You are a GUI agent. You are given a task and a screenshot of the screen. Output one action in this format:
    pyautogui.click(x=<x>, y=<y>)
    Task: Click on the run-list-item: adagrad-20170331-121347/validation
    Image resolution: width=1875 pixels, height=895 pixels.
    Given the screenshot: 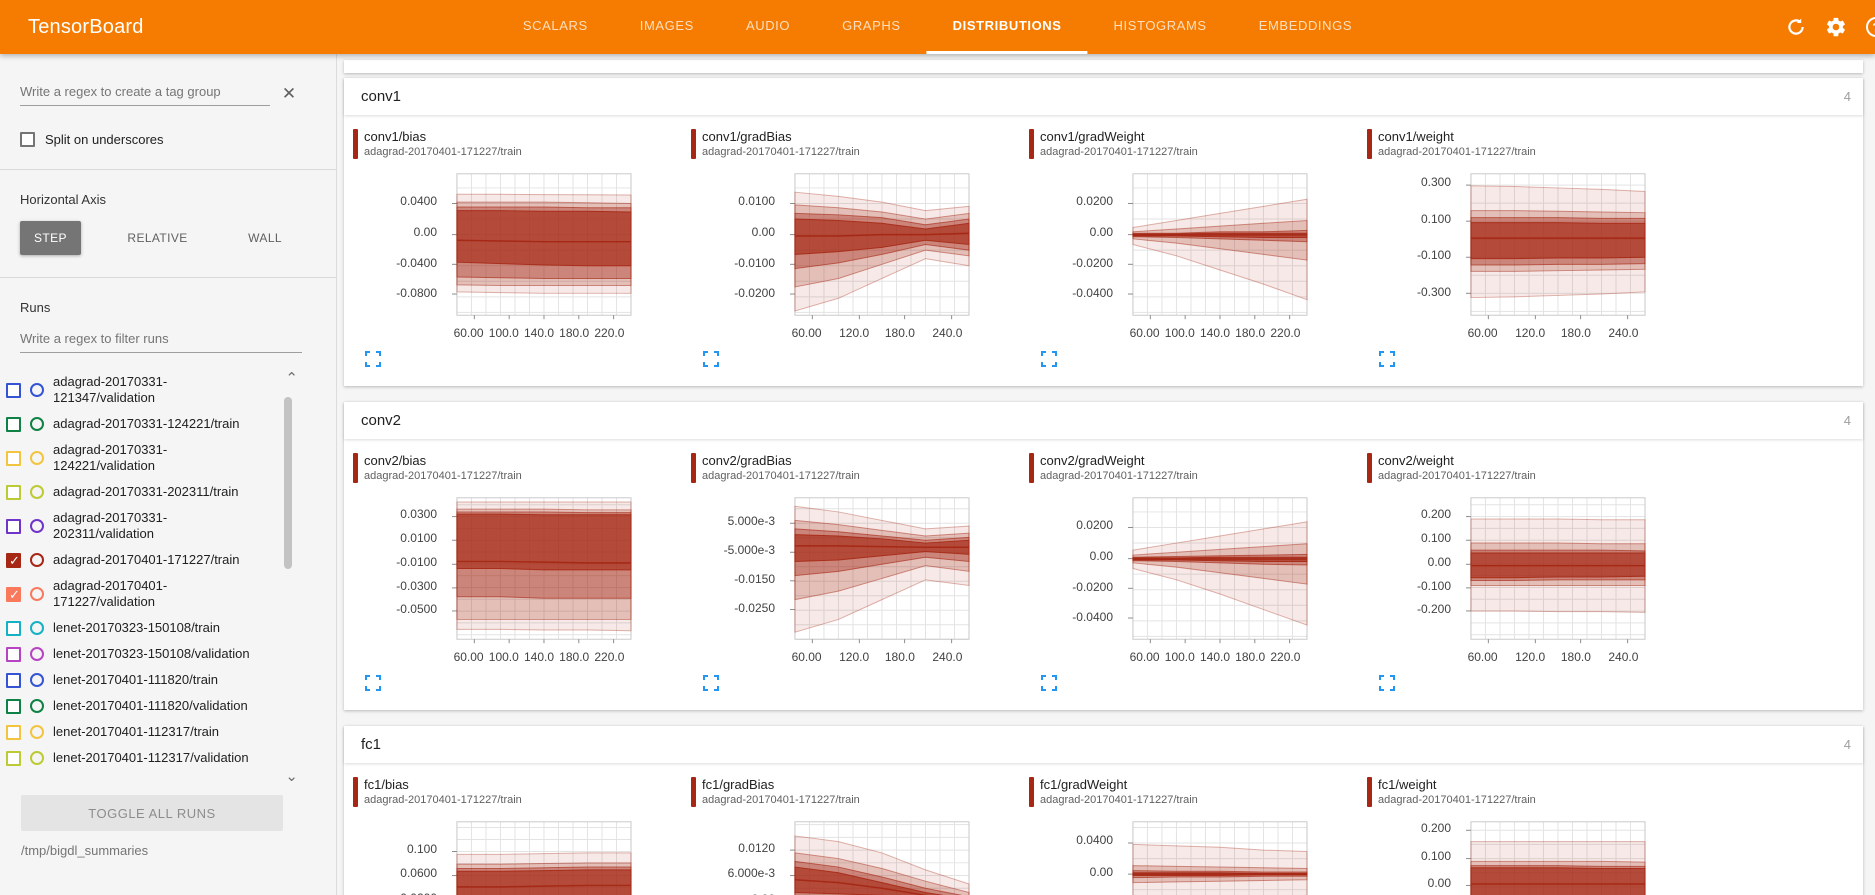 What is the action you would take?
    pyautogui.click(x=171, y=390)
    